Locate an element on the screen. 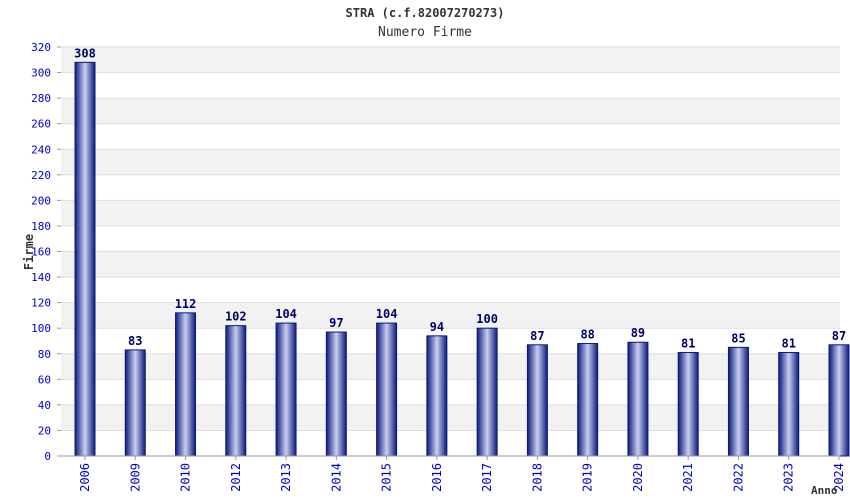 The height and width of the screenshot is (500, 850). y-tick-label: 60 is located at coordinates (44, 379).